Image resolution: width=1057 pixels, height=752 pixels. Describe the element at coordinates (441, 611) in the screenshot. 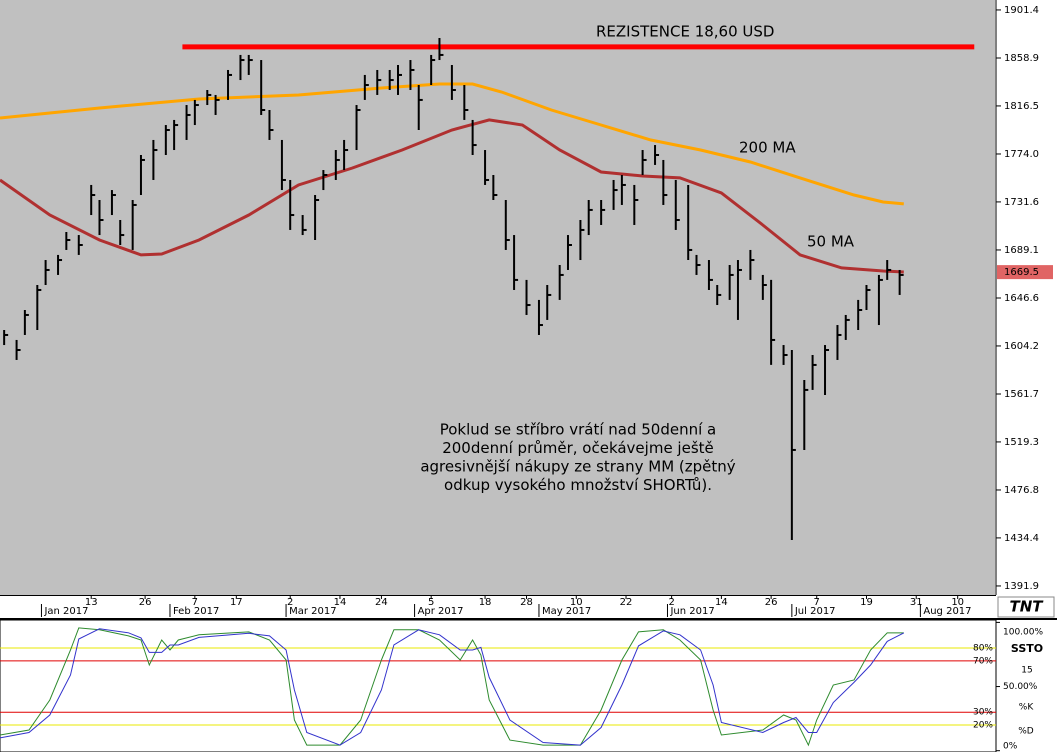

I see `month-label: Apr 2017` at that location.